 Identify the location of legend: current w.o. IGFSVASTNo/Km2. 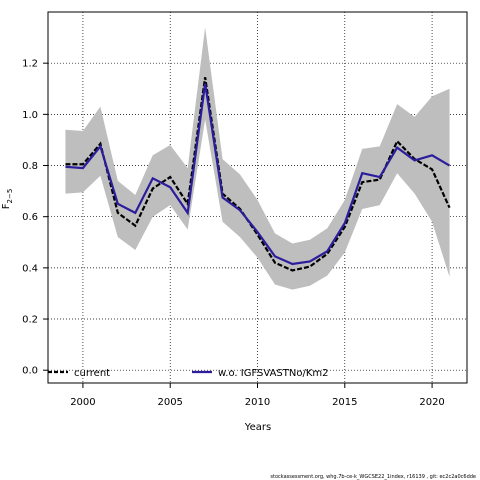
(188, 373).